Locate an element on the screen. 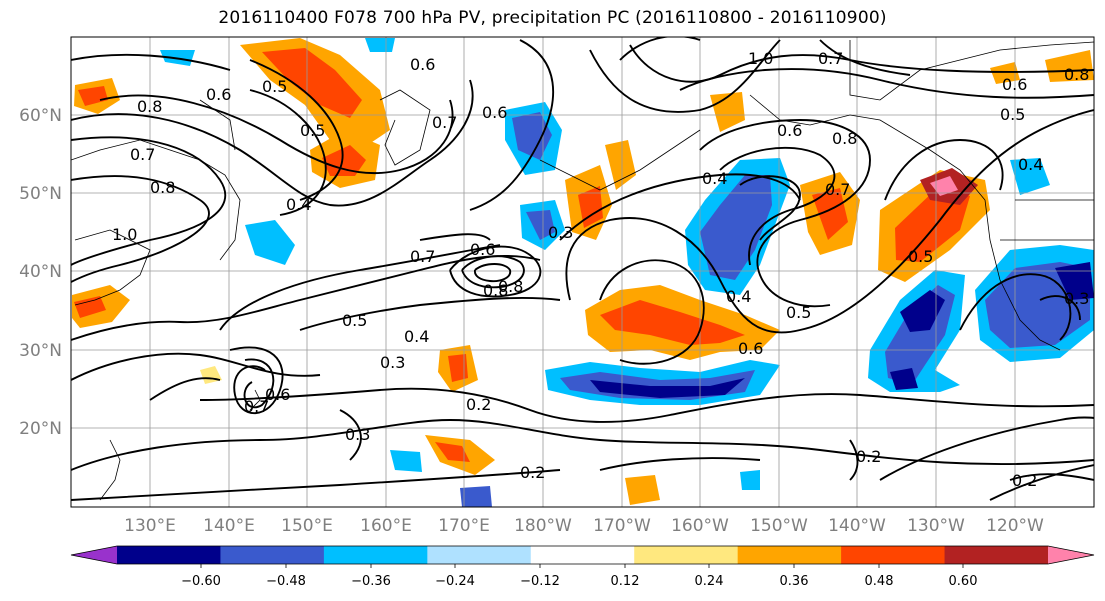 The width and height of the screenshot is (1105, 601). colorbar-tick-label: 0.12 is located at coordinates (625, 581).